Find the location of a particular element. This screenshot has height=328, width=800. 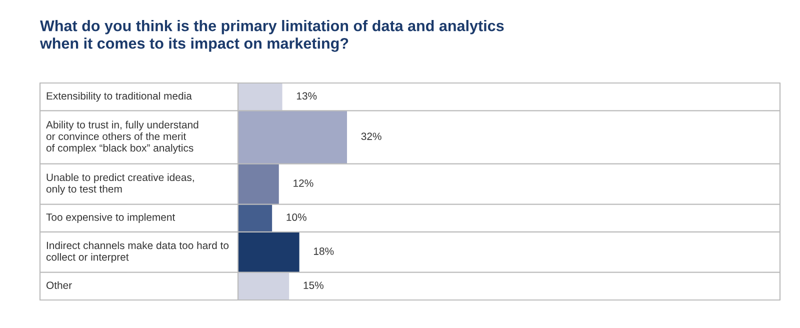

y-tick-label: Ability to trust in, fully understand or convince others of the merit of complex “black box” analytics is located at coordinates (122, 137).